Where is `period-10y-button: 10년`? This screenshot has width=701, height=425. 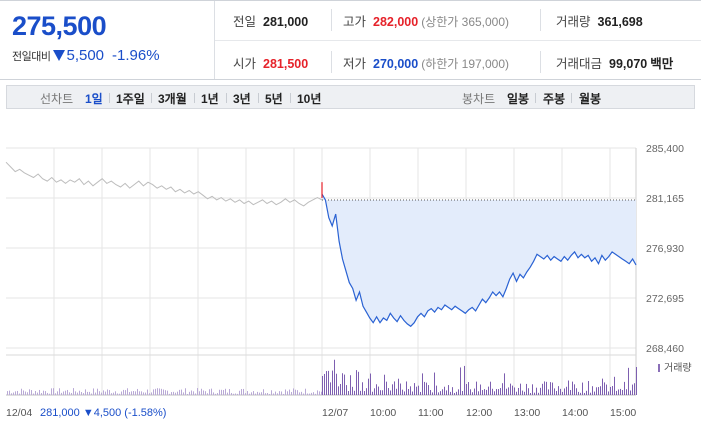 period-10y-button: 10년 is located at coordinates (309, 99).